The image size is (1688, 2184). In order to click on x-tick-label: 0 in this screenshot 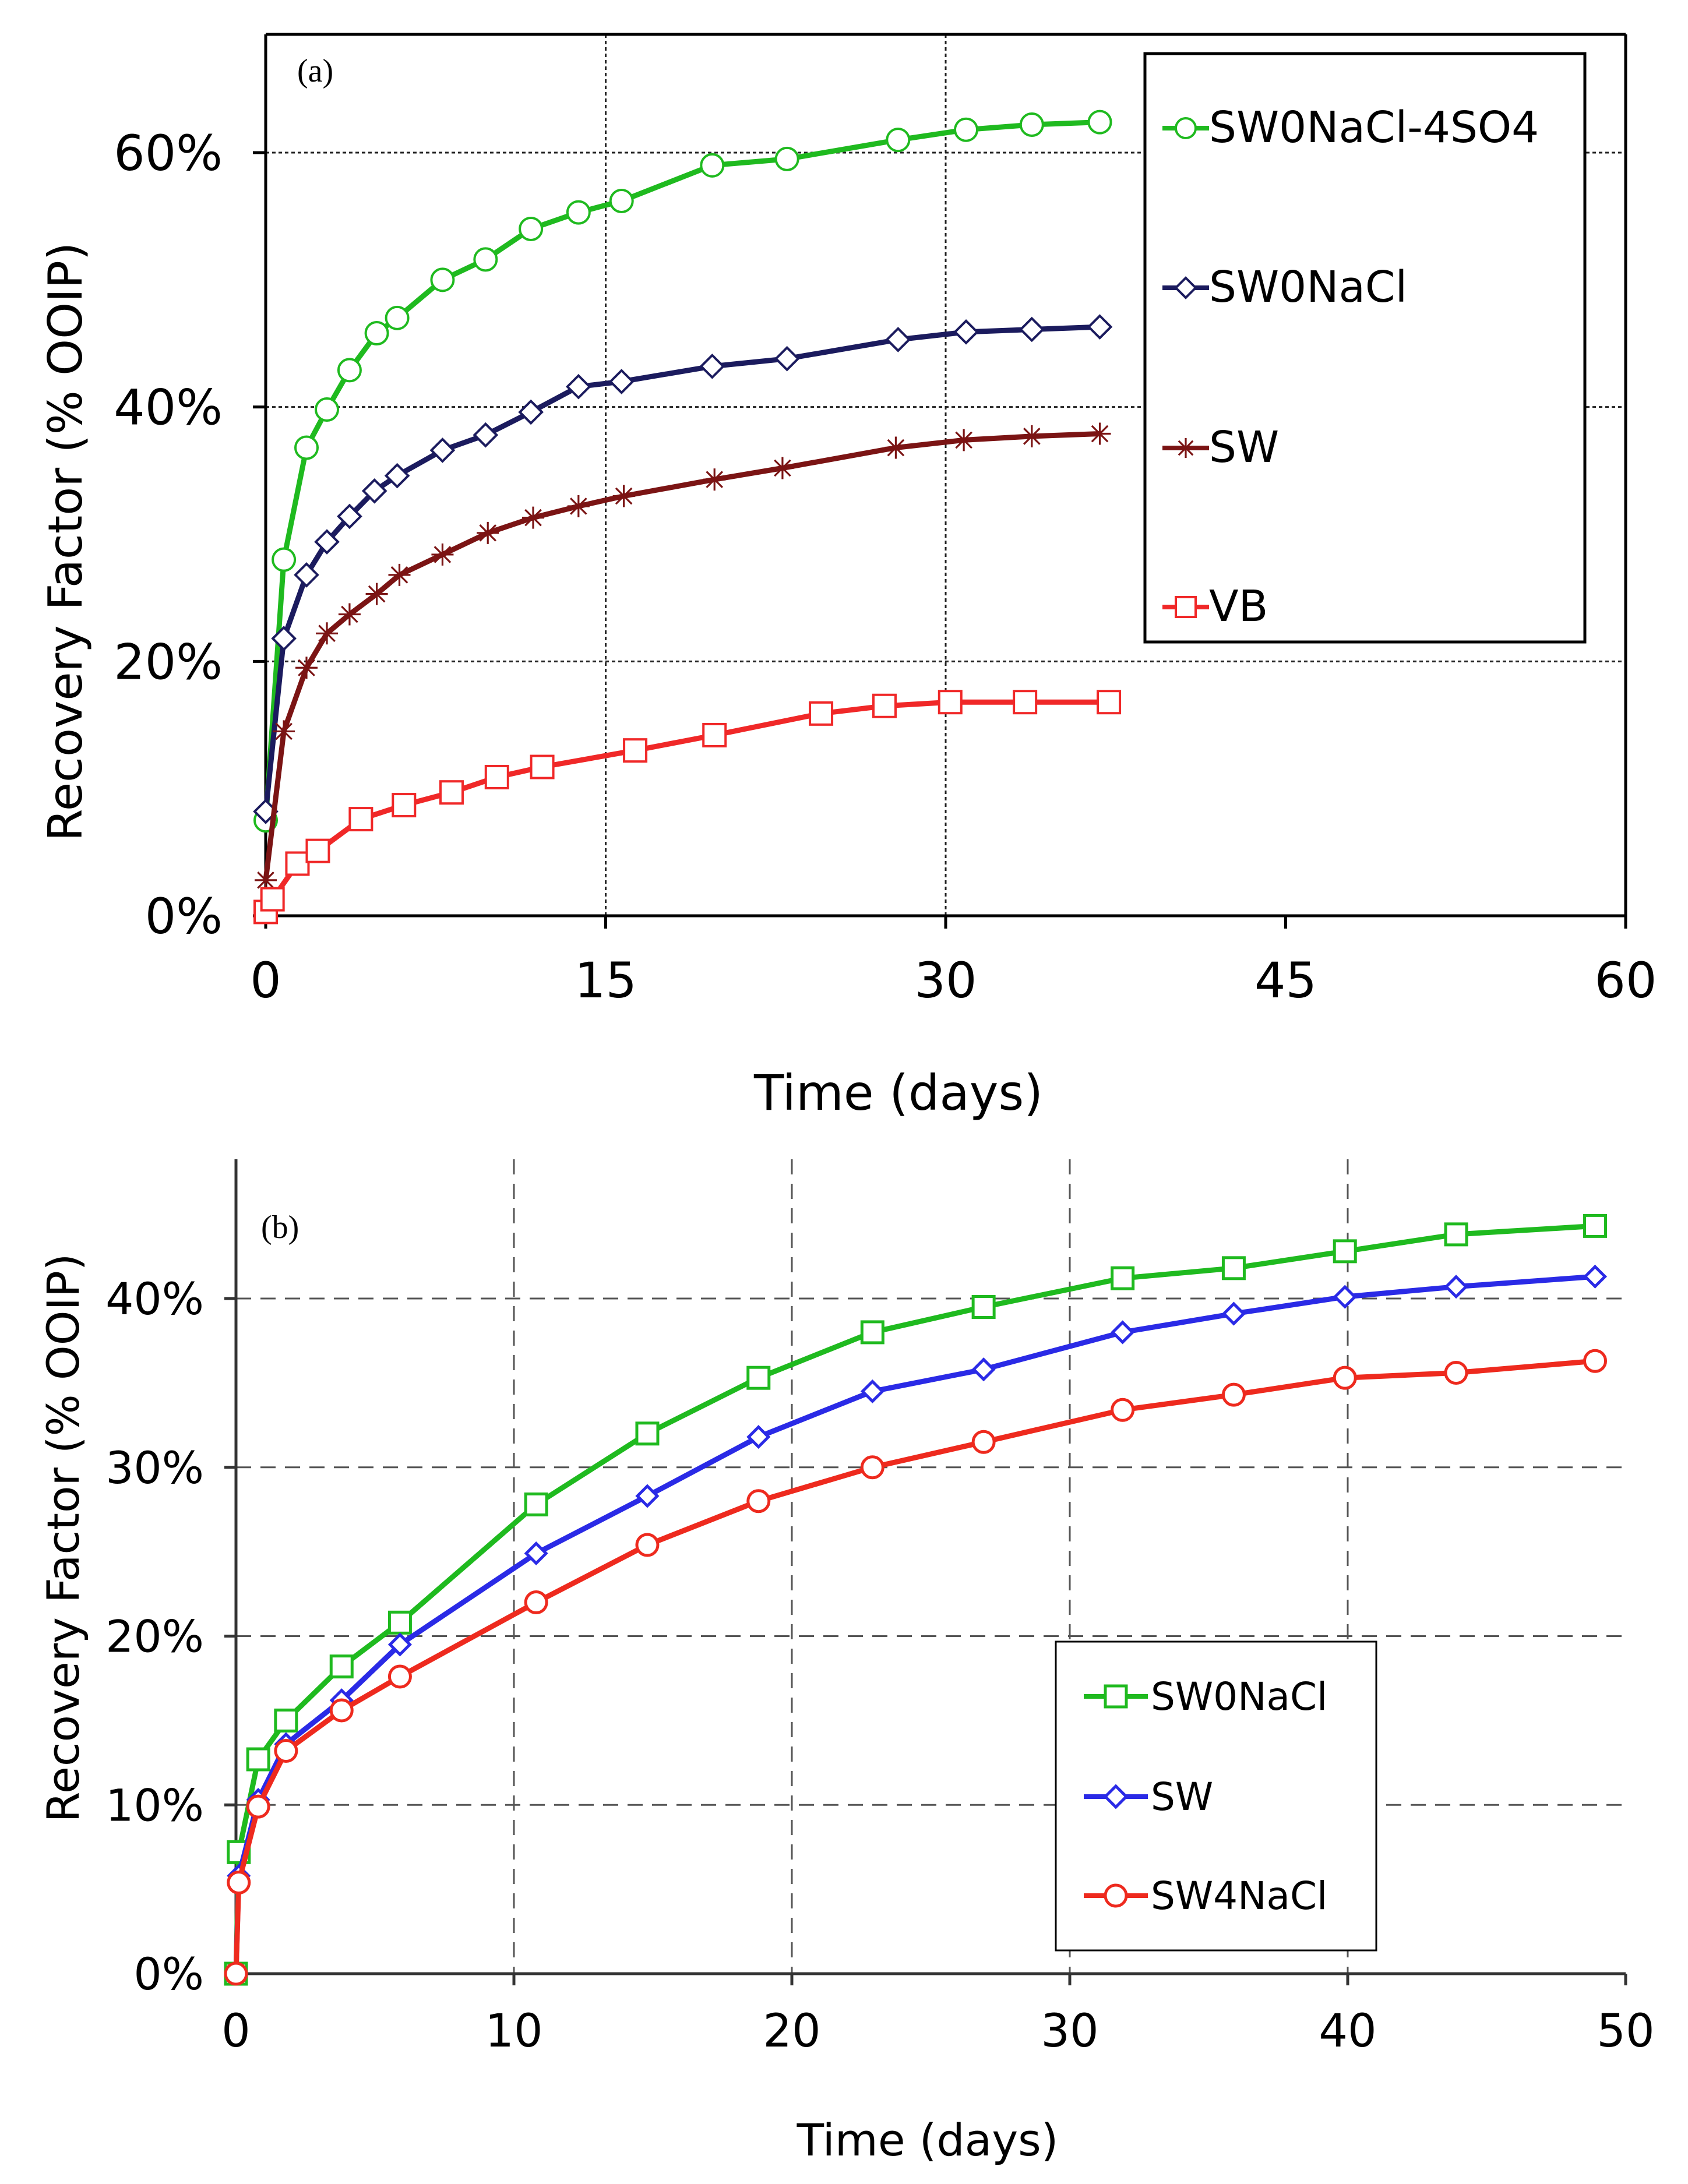, I will do `click(265, 980)`.